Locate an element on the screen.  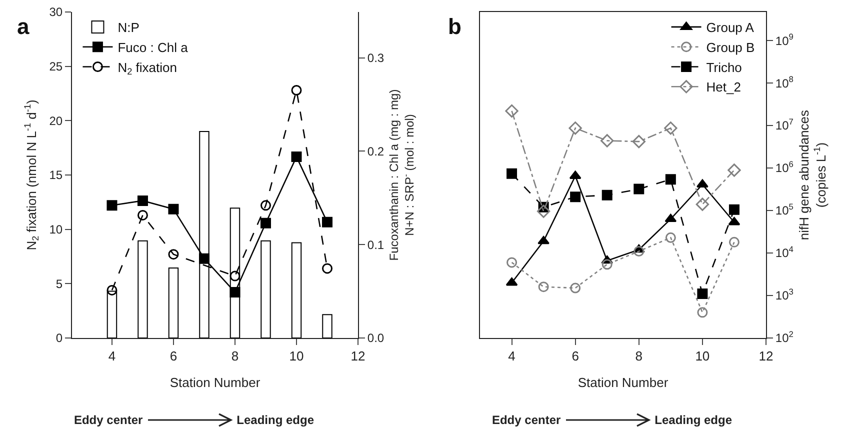
y2-tick-label: 0.1 is located at coordinates (375, 245).